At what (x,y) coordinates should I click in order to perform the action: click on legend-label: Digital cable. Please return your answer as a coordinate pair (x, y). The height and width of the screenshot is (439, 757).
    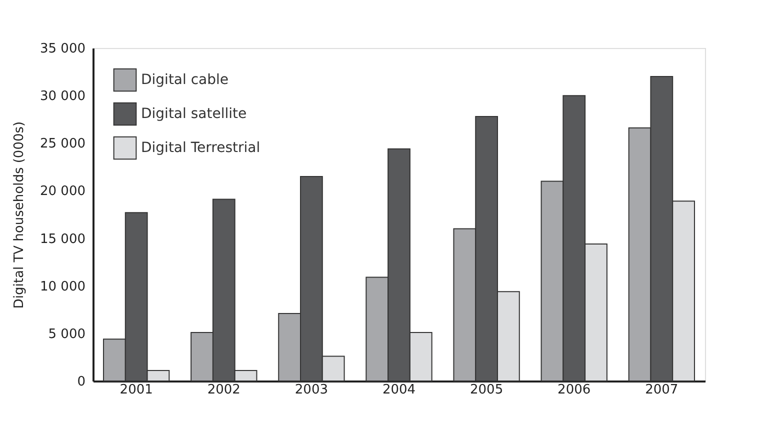
    Looking at the image, I should click on (185, 80).